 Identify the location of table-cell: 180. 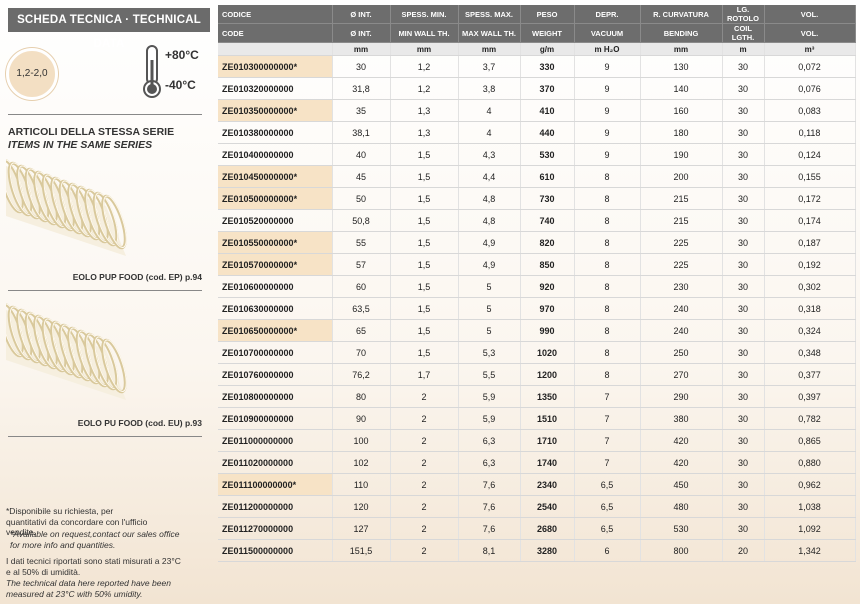
(681, 132).